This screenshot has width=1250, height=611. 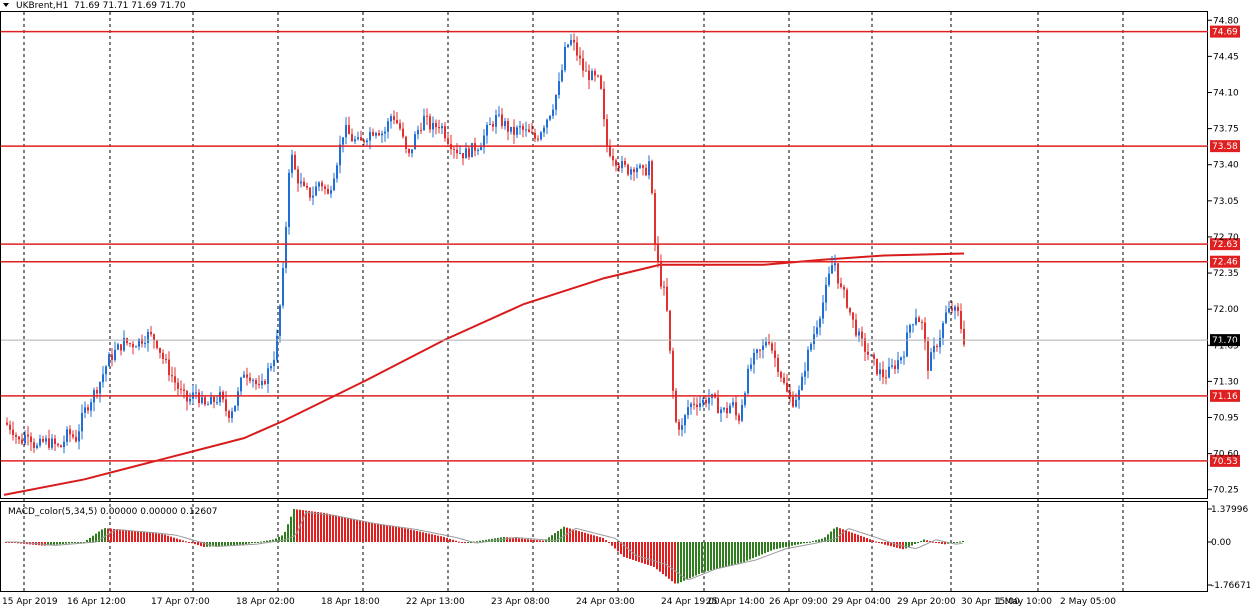 I want to click on level-tag-text: 71.16, so click(x=1225, y=397).